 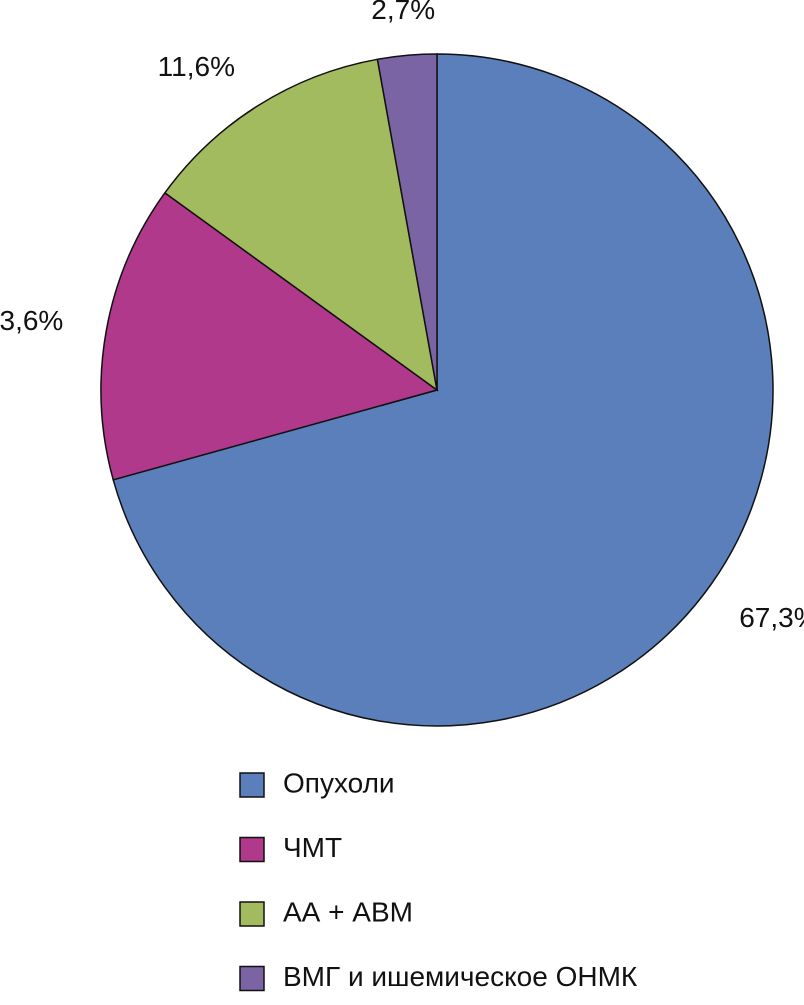 What do you see at coordinates (196, 66) in the screenshot?
I see `data-label: 11,6%` at bounding box center [196, 66].